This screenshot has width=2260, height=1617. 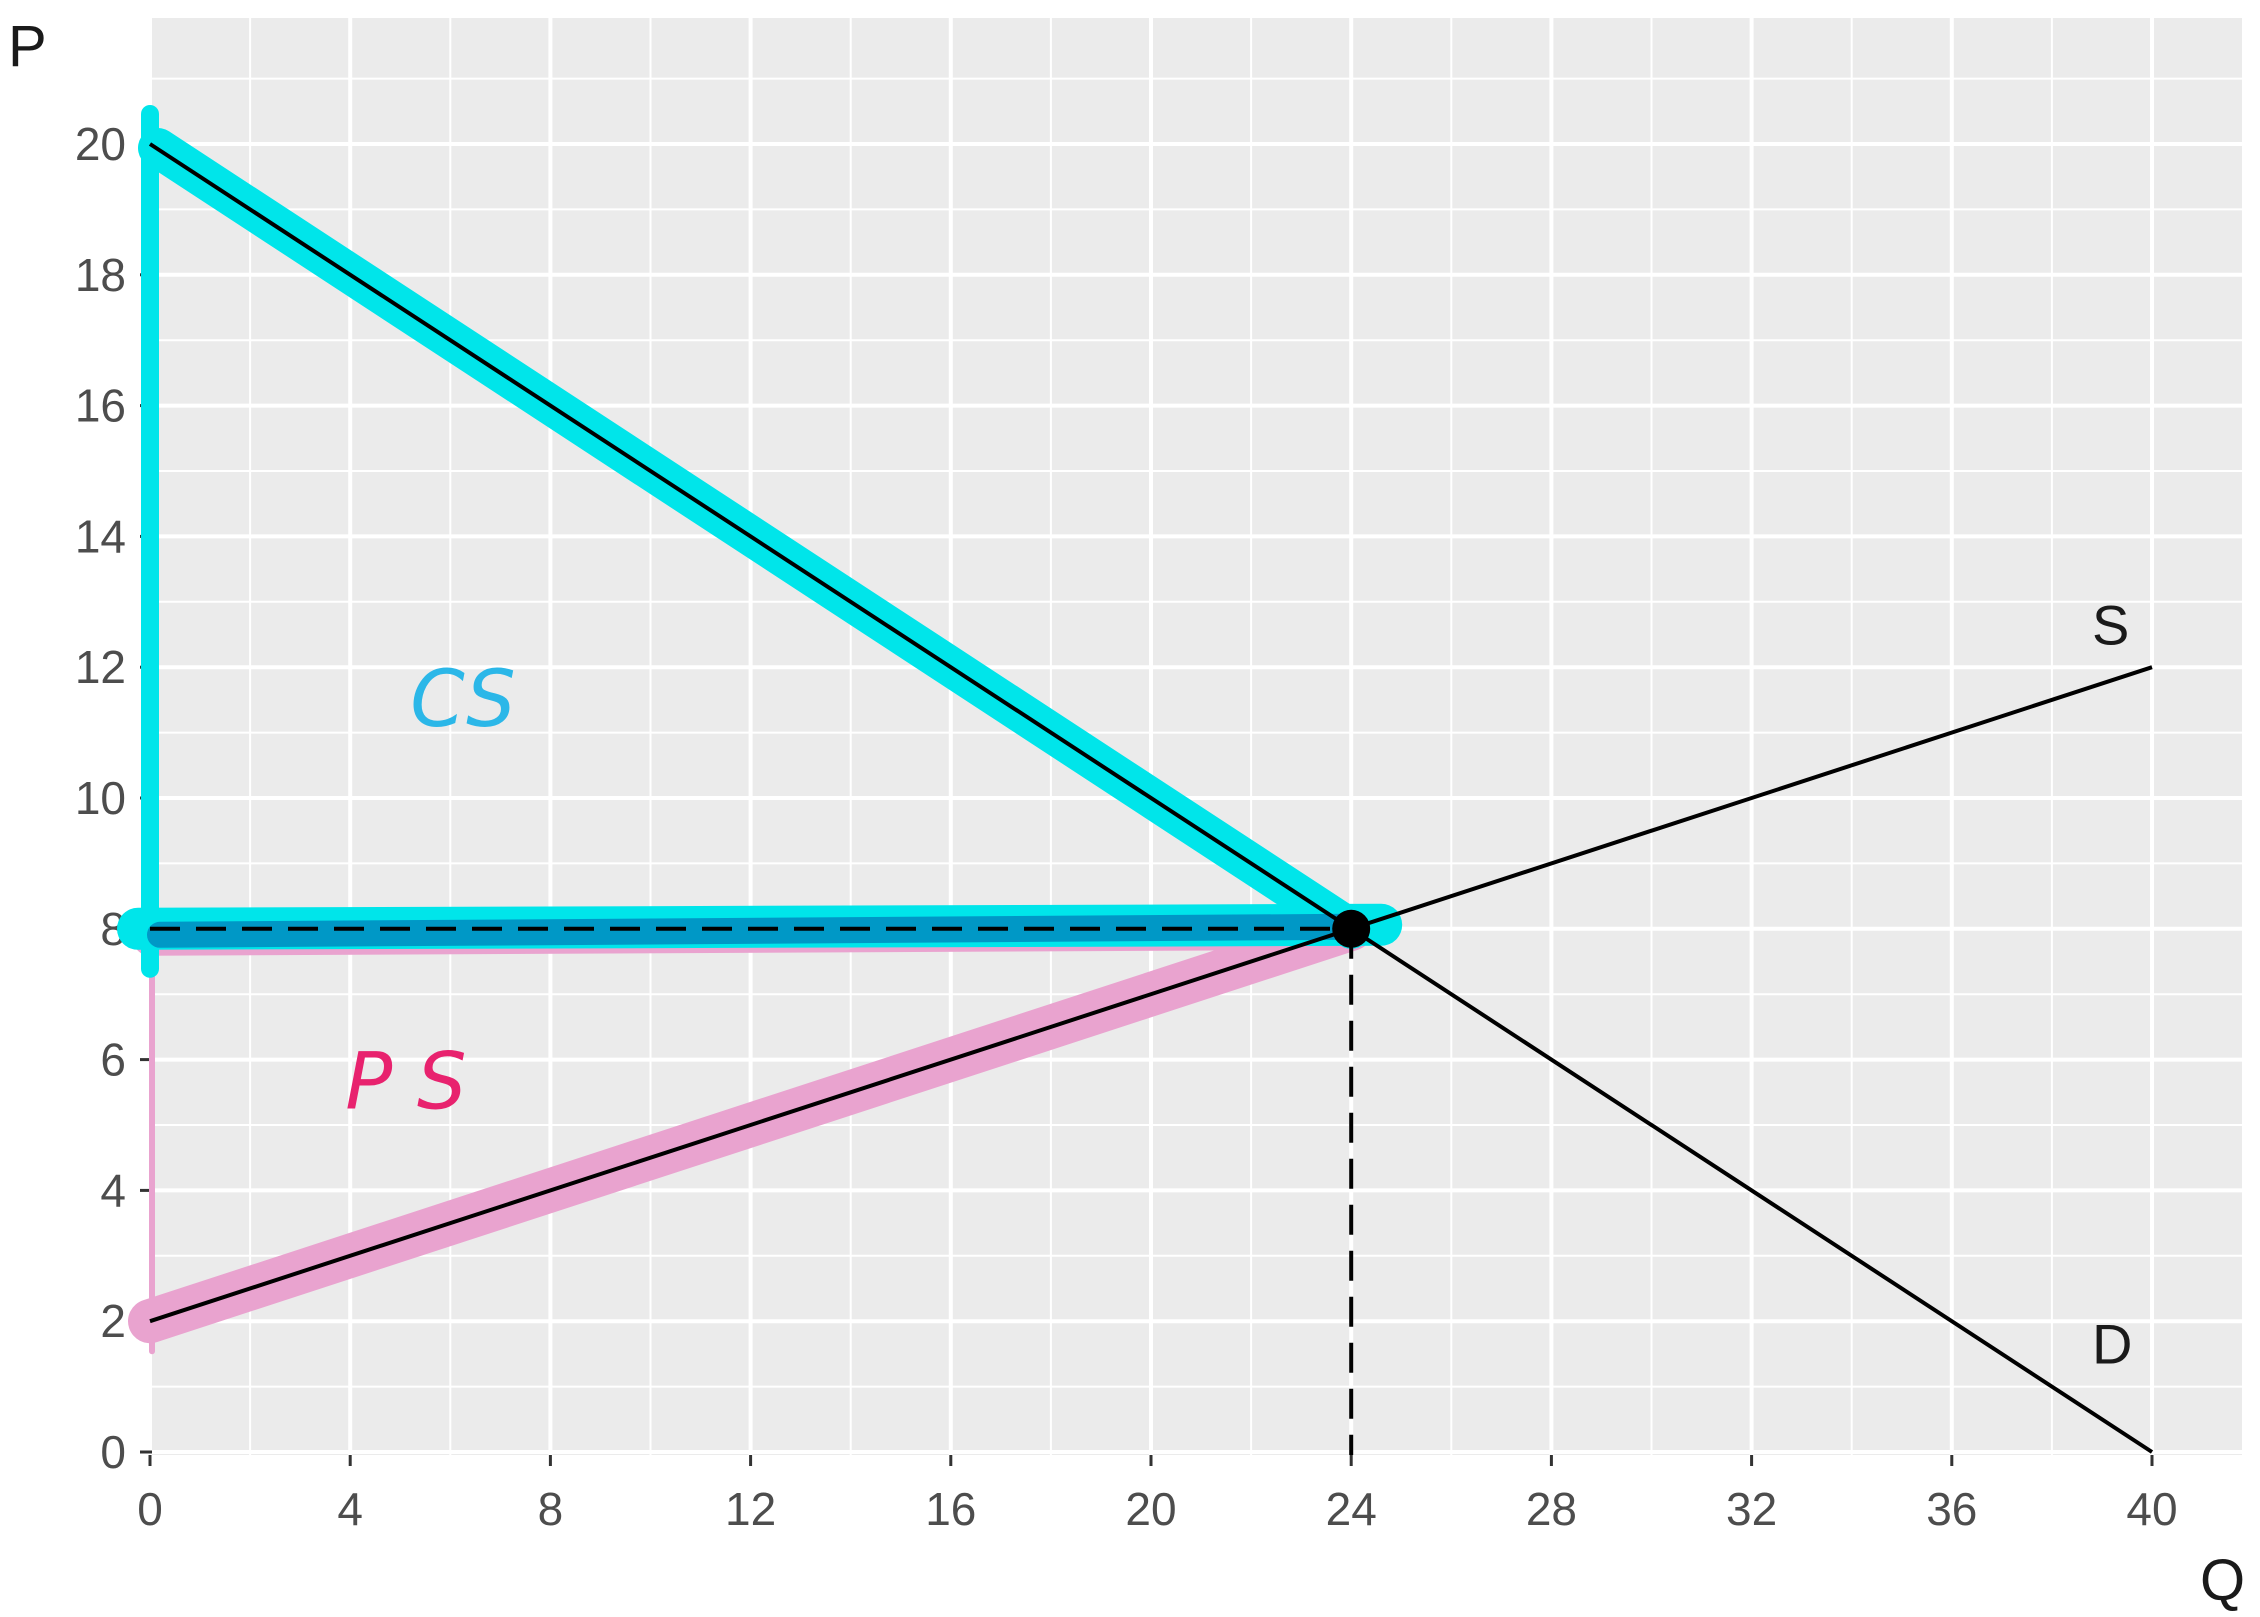 What do you see at coordinates (405, 1083) in the screenshot?
I see `producer-surplus-label: P S` at bounding box center [405, 1083].